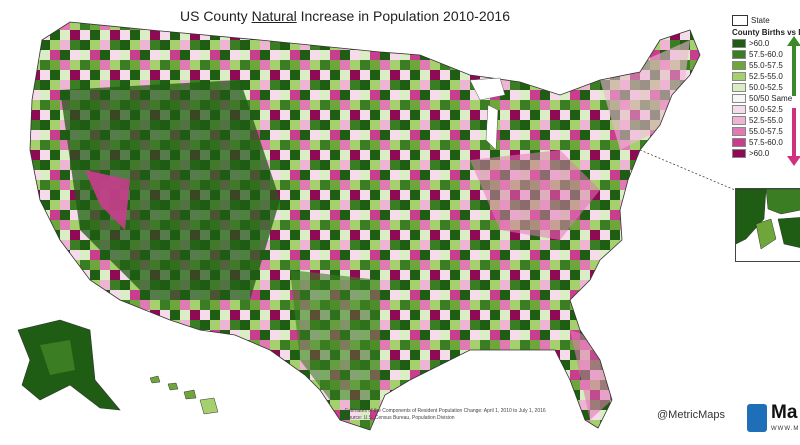 This screenshot has width=800, height=445. I want to click on state-label: State, so click(760, 20).